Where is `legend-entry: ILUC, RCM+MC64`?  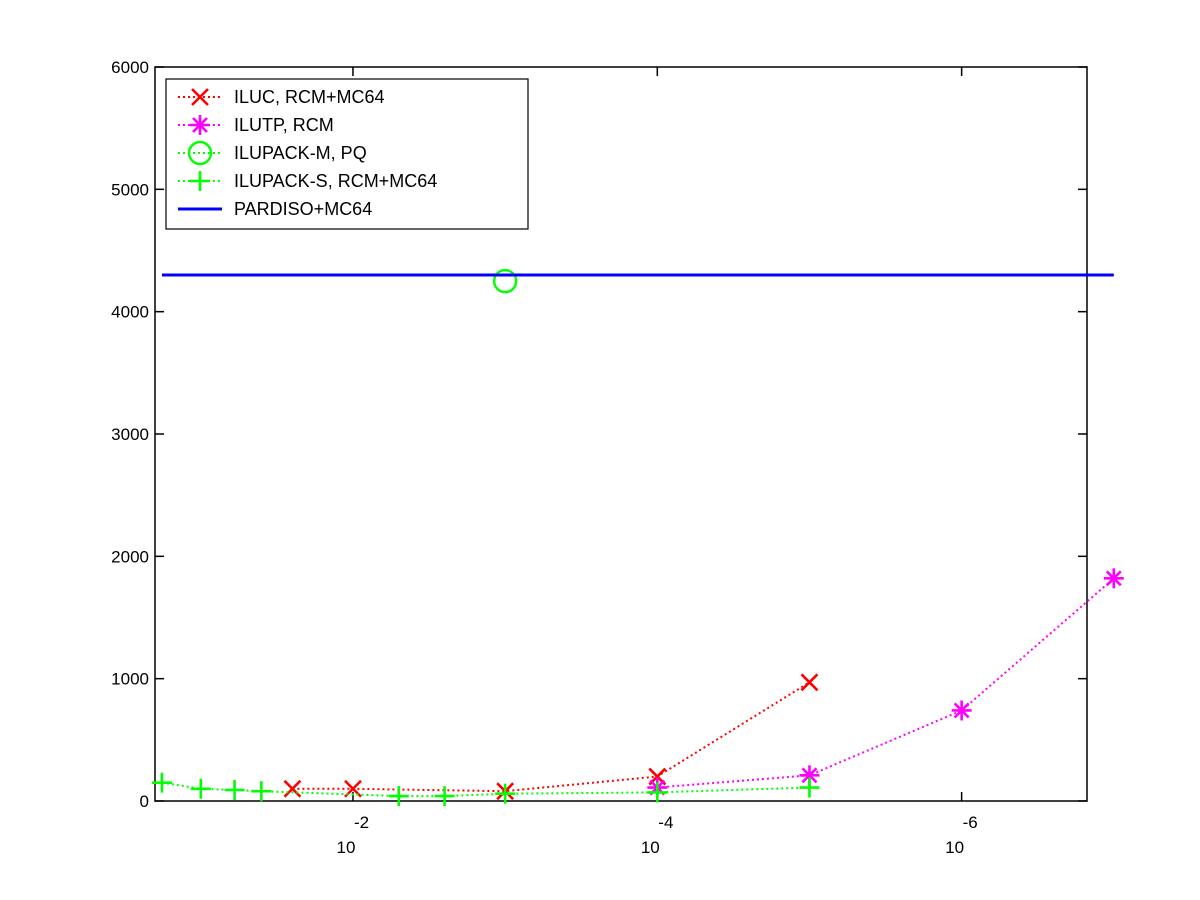 legend-entry: ILUC, RCM+MC64 is located at coordinates (281, 97).